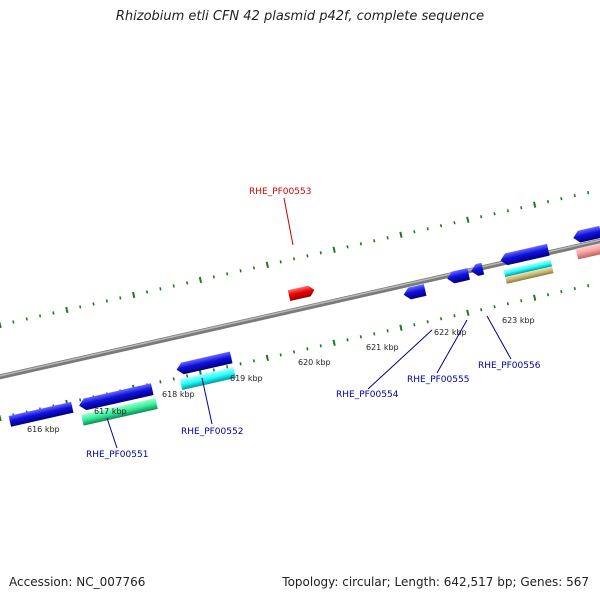  What do you see at coordinates (246, 378) in the screenshot?
I see `scale-label: 619 kbp` at bounding box center [246, 378].